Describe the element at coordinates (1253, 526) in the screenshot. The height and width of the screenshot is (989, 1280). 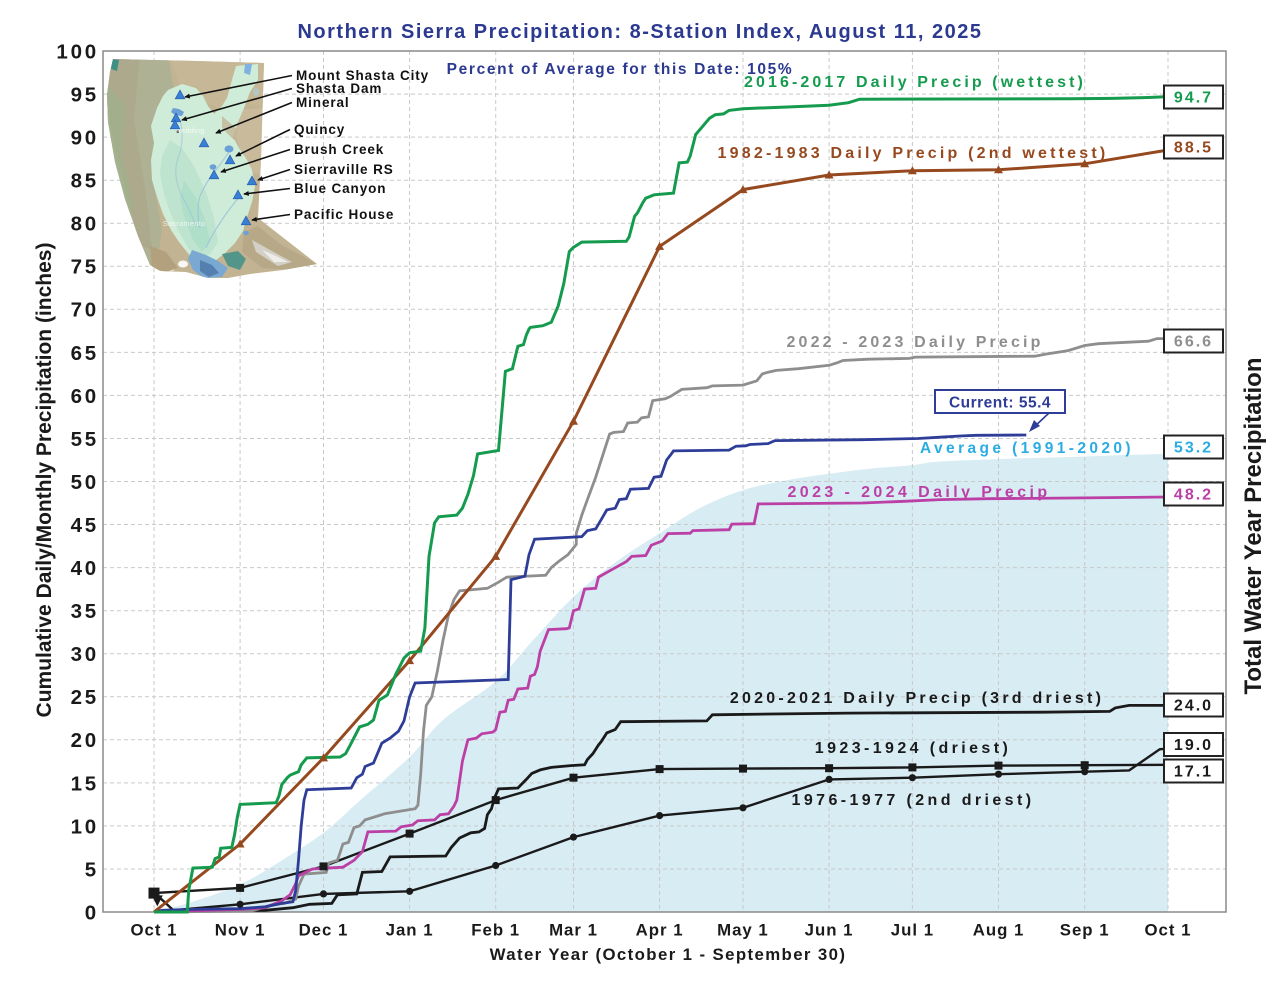
I see `svg-text: Total Water Year Precipitation` at that location.